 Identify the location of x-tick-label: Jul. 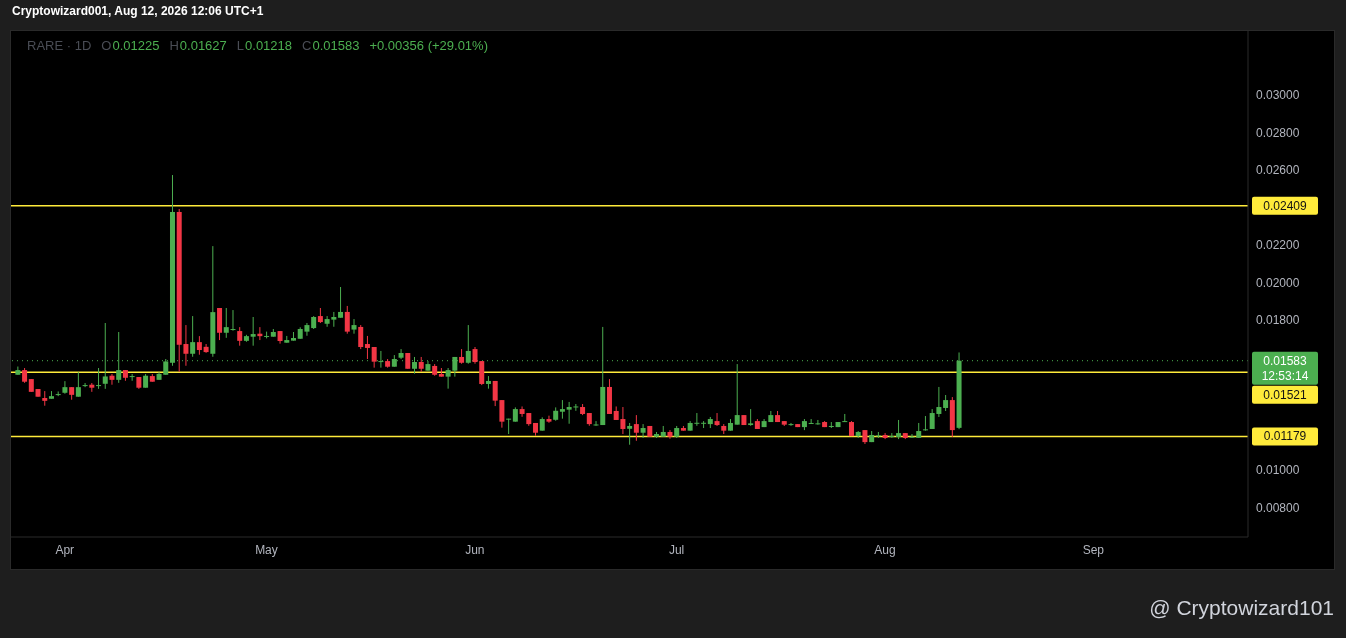
(676, 549).